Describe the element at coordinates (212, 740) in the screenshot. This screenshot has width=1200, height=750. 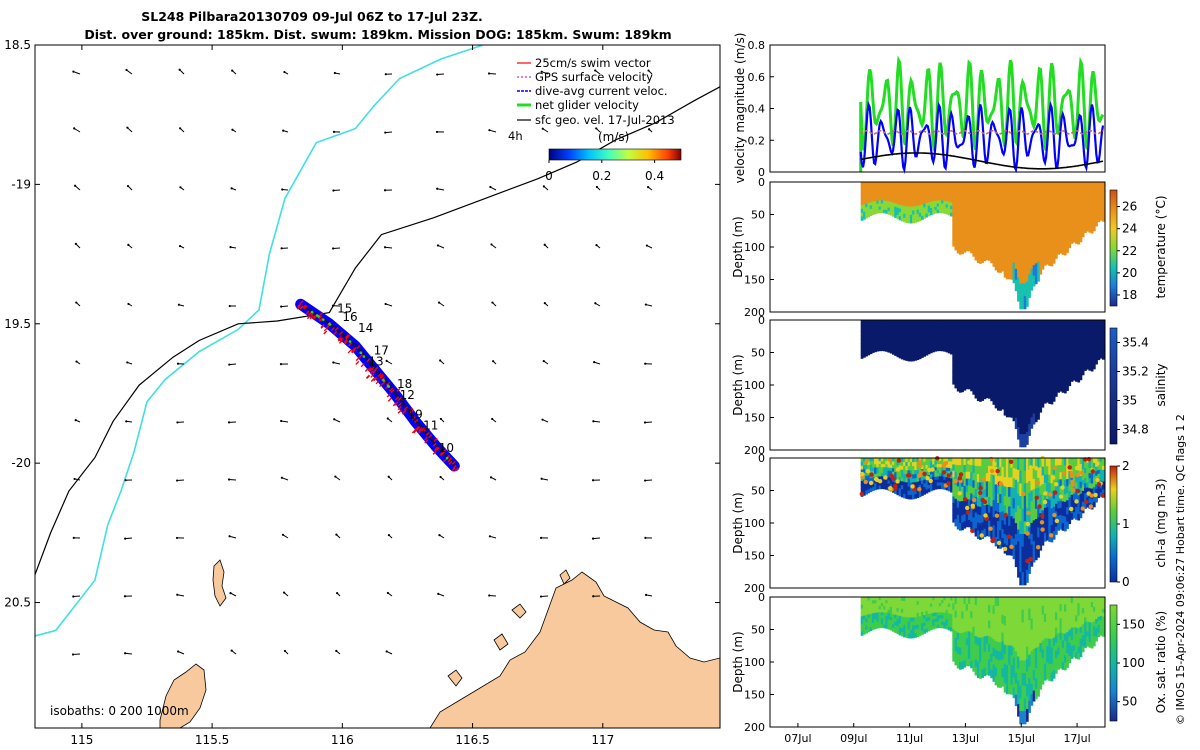
I see `map-x-tick-label: 115.5` at that location.